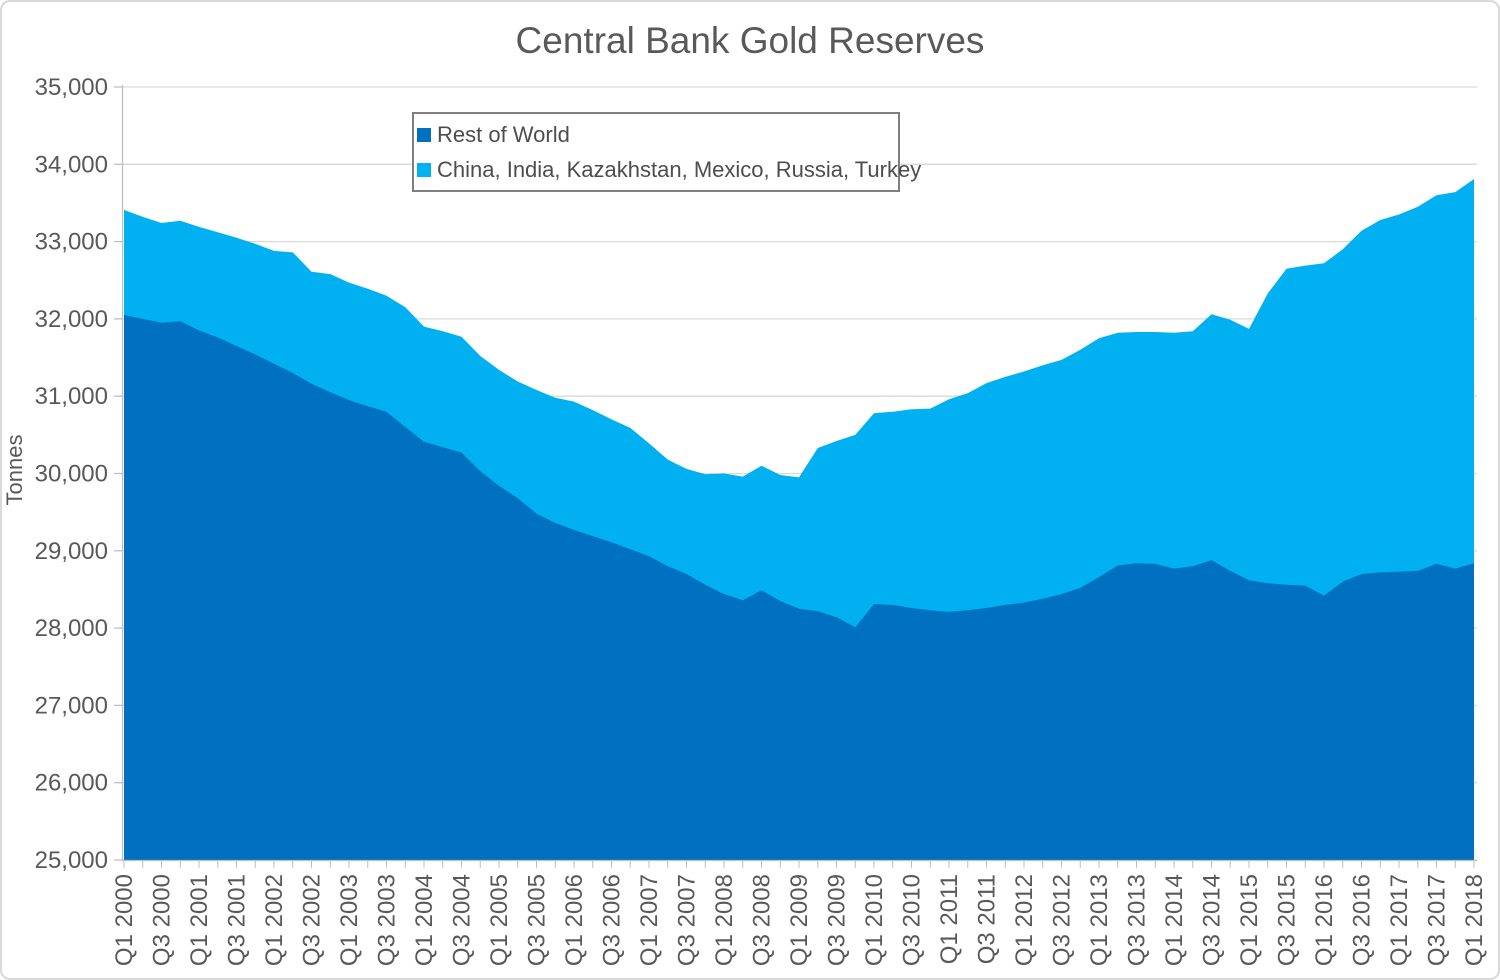 This screenshot has width=1500, height=980. Describe the element at coordinates (71, 628) in the screenshot. I see `y-tick-label: 28,000` at that location.